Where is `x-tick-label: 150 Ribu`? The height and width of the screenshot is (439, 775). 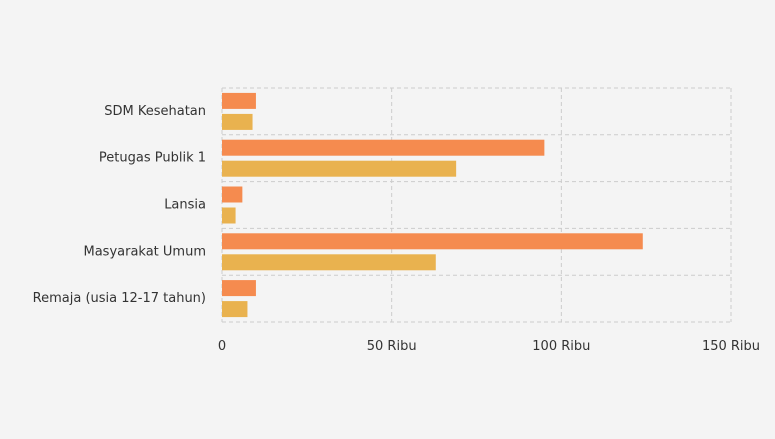 x-tick-label: 150 Ribu is located at coordinates (731, 346).